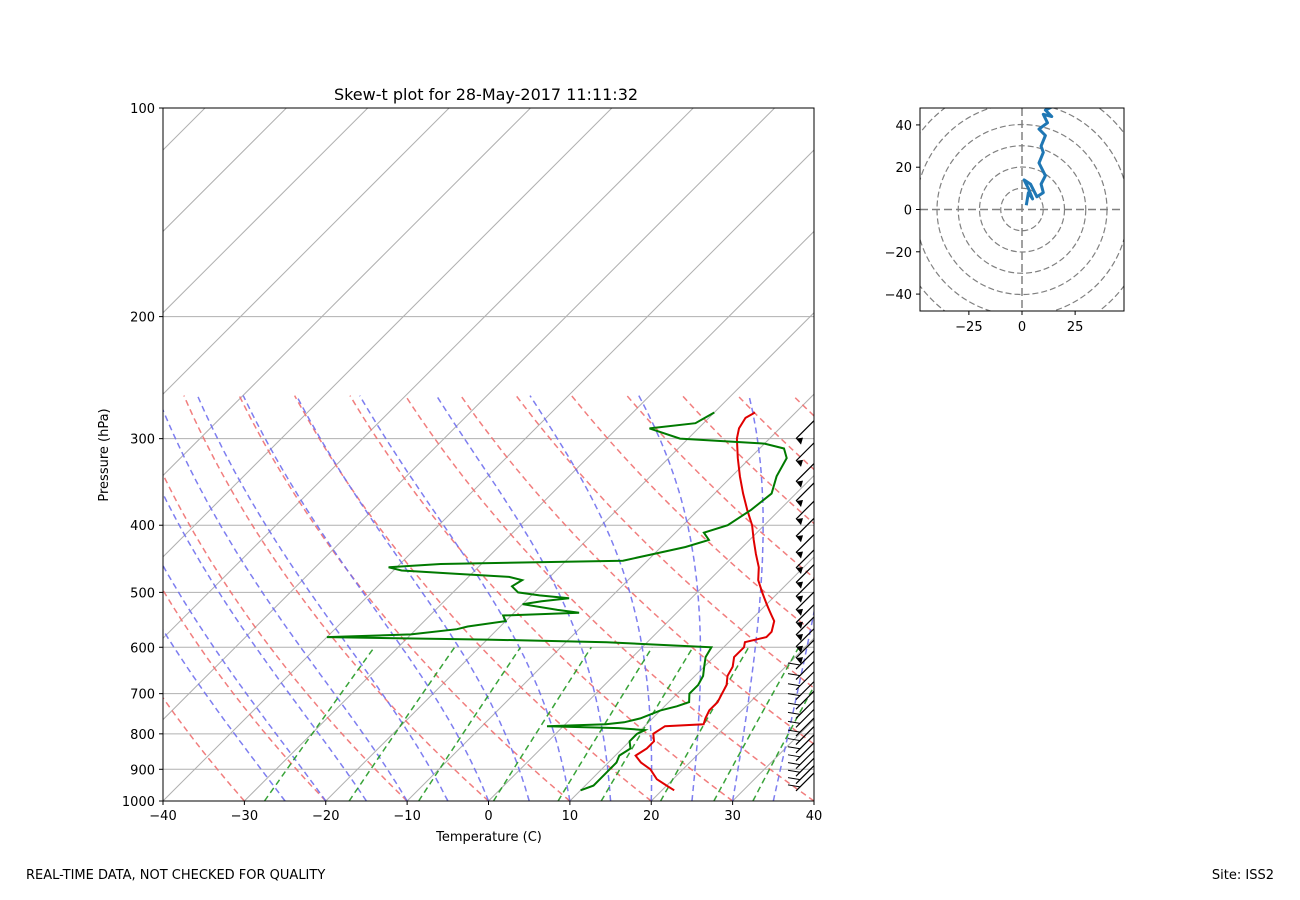 The height and width of the screenshot is (900, 1300). Describe the element at coordinates (142, 695) in the screenshot. I see `y-tick-label: 700` at that location.